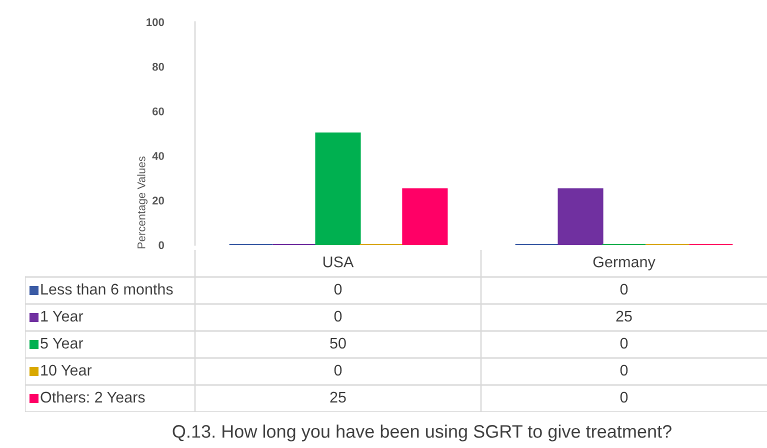 Image resolution: width=767 pixels, height=448 pixels. What do you see at coordinates (92, 397) in the screenshot?
I see `legend-label: Others: 2 Years` at bounding box center [92, 397].